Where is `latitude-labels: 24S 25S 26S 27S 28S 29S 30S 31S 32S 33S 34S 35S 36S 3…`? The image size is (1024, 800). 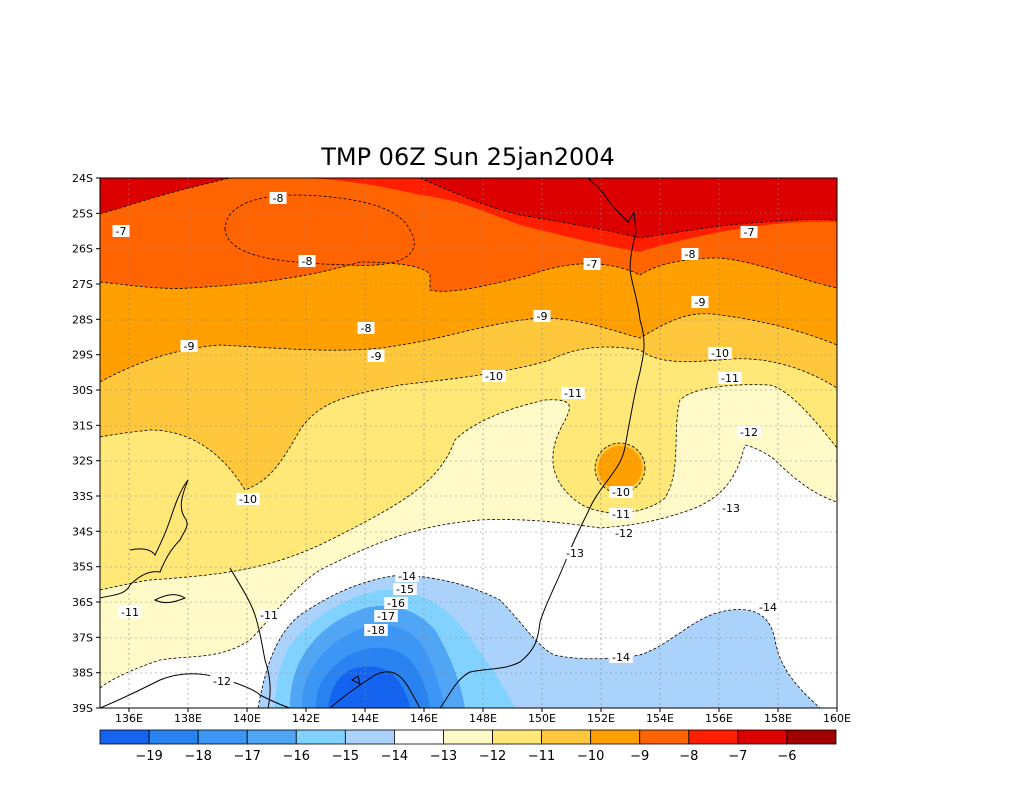 latitude-labels: 24S 25S 26S 27S 28S 29S 30S 31S 32S 33S 34S 35S 36S 3… is located at coordinates (86, 443).